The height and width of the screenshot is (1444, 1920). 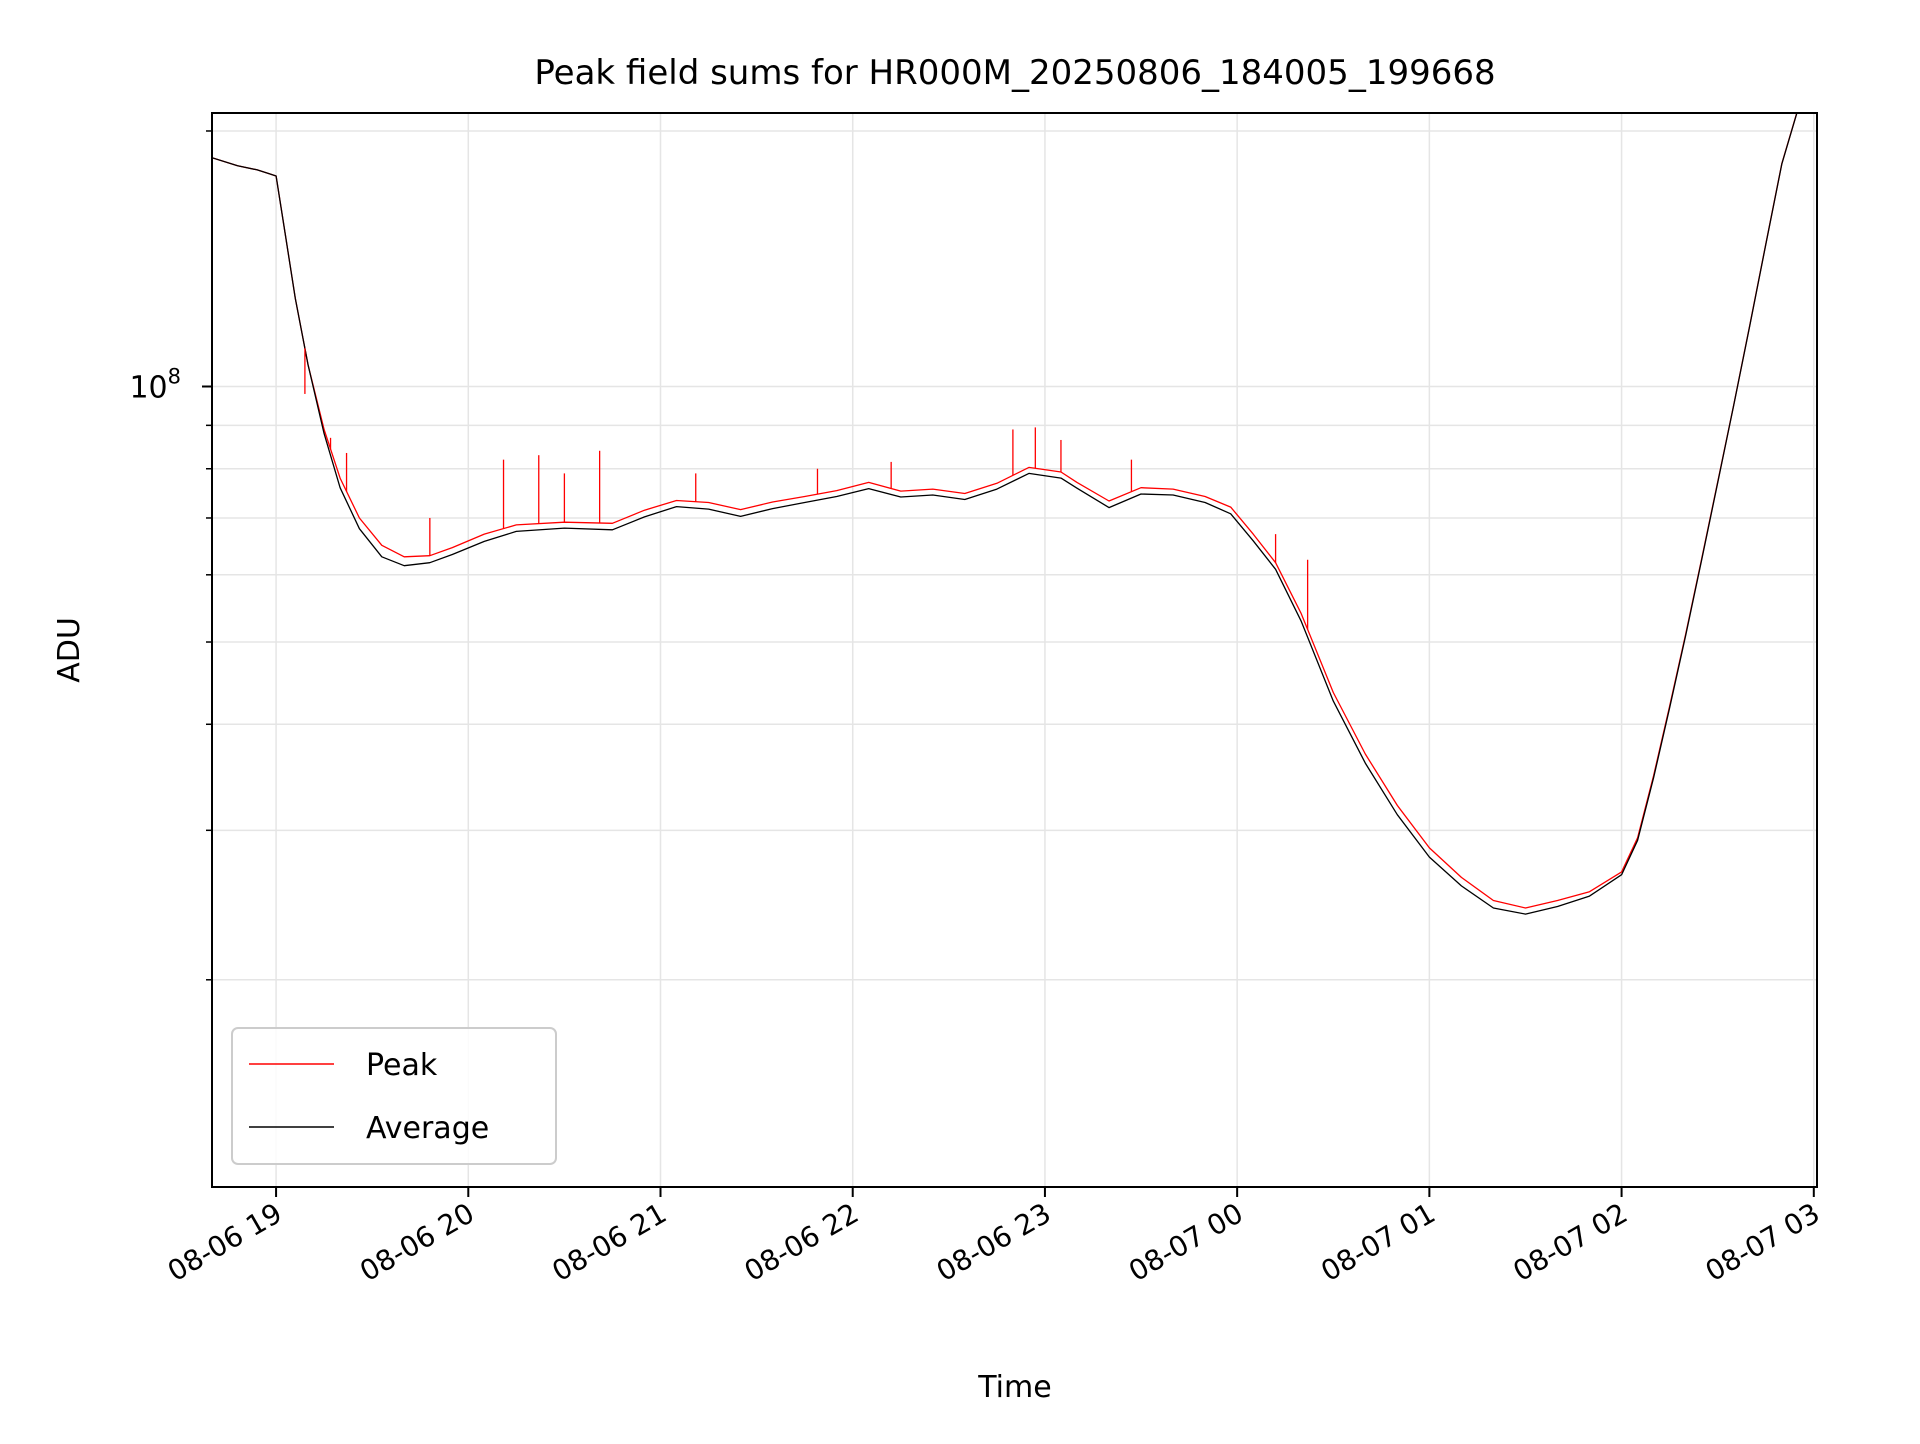 I want to click on x-tick-label: 08-06 23, so click(x=994, y=1242).